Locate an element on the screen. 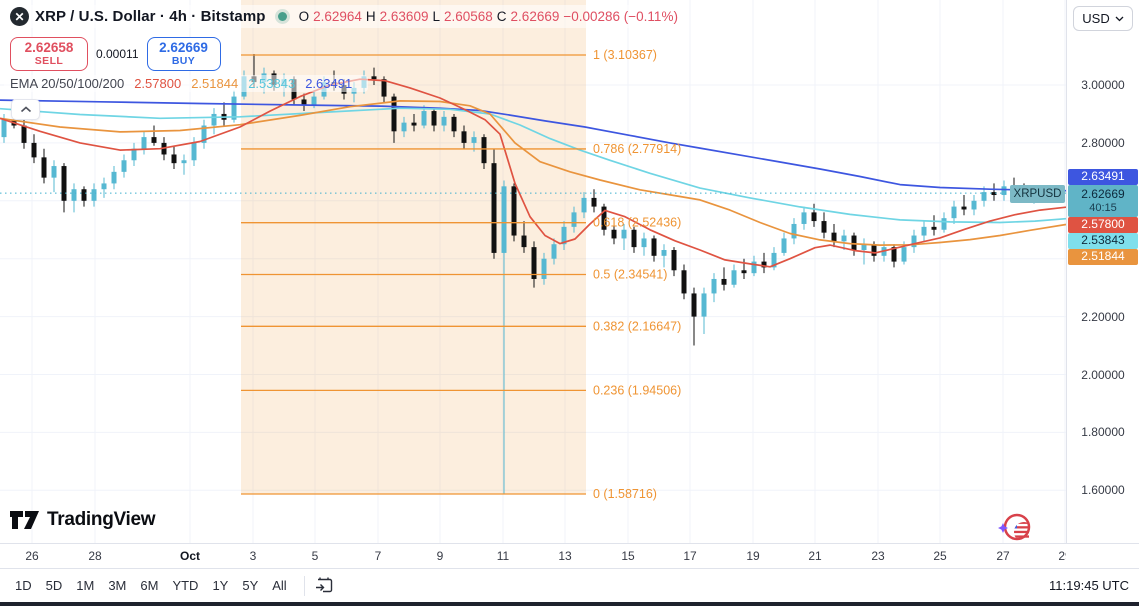 This screenshot has width=1139, height=606. date-range-buttons: 1D 5D 1M 3M 6M YTD 1Y 5Y All is located at coordinates (151, 585).